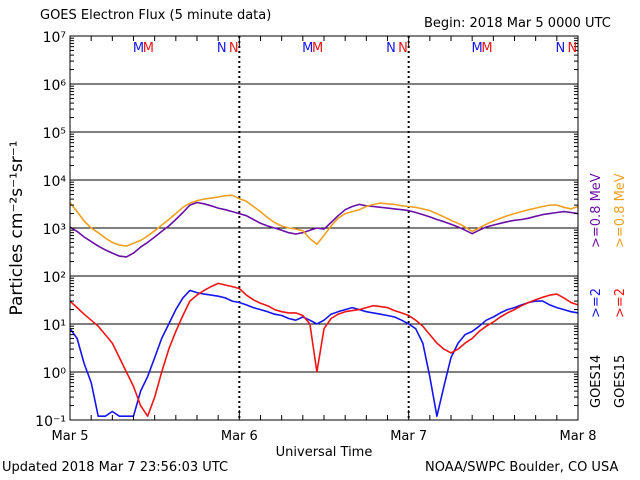 Image resolution: width=640 pixels, height=480 pixels. I want to click on begin-time: Begin: 2018 Mar 5 0000 UTC, so click(517, 23).